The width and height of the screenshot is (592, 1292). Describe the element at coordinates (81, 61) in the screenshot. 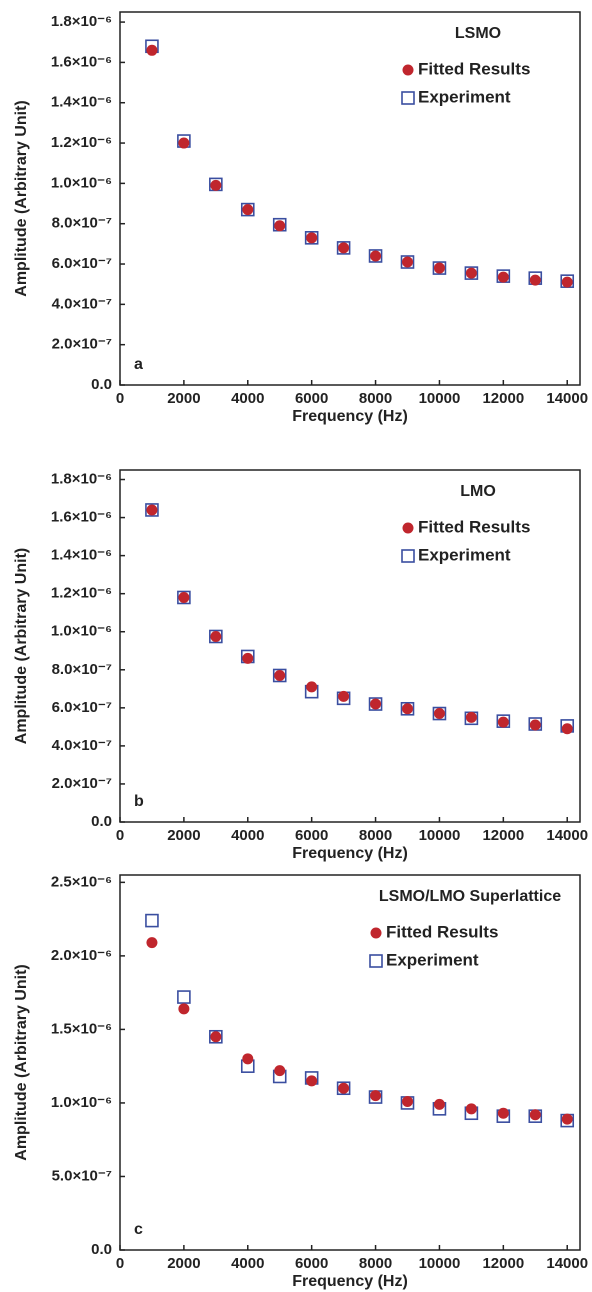

I see `y-tick-label: 1.6×10⁻⁶` at that location.